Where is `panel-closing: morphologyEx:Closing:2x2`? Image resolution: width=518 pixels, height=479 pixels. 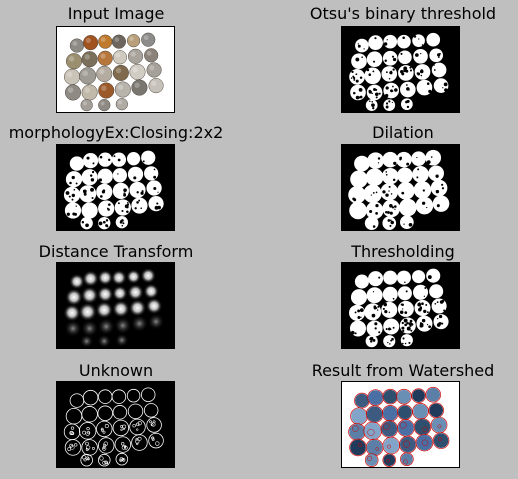
panel-closing: morphologyEx:Closing:2x2 is located at coordinates (116, 182).